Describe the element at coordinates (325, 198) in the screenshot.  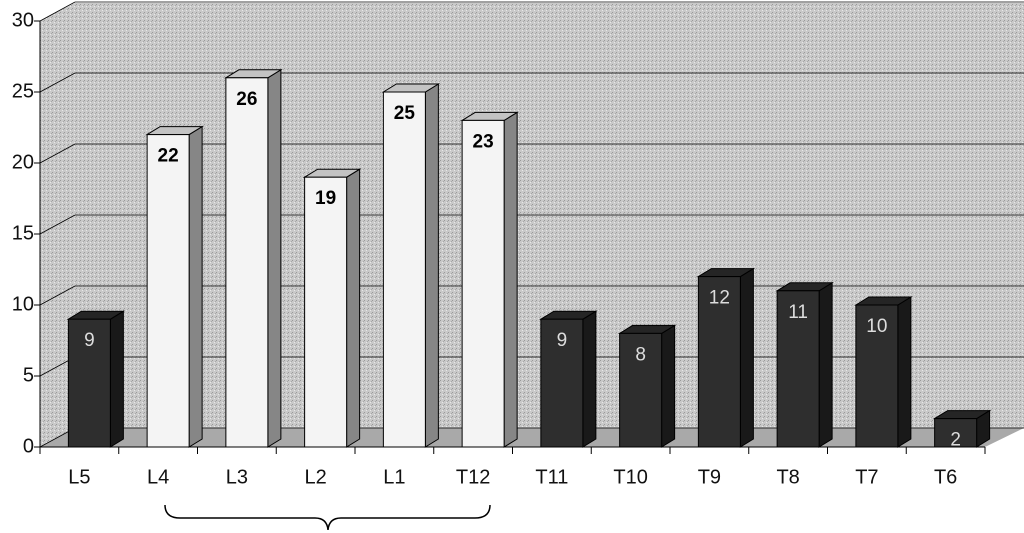
I see `value-label: 19` at that location.